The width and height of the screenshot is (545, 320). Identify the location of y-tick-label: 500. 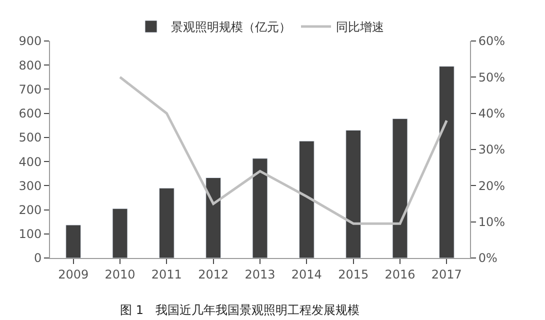
(30, 137).